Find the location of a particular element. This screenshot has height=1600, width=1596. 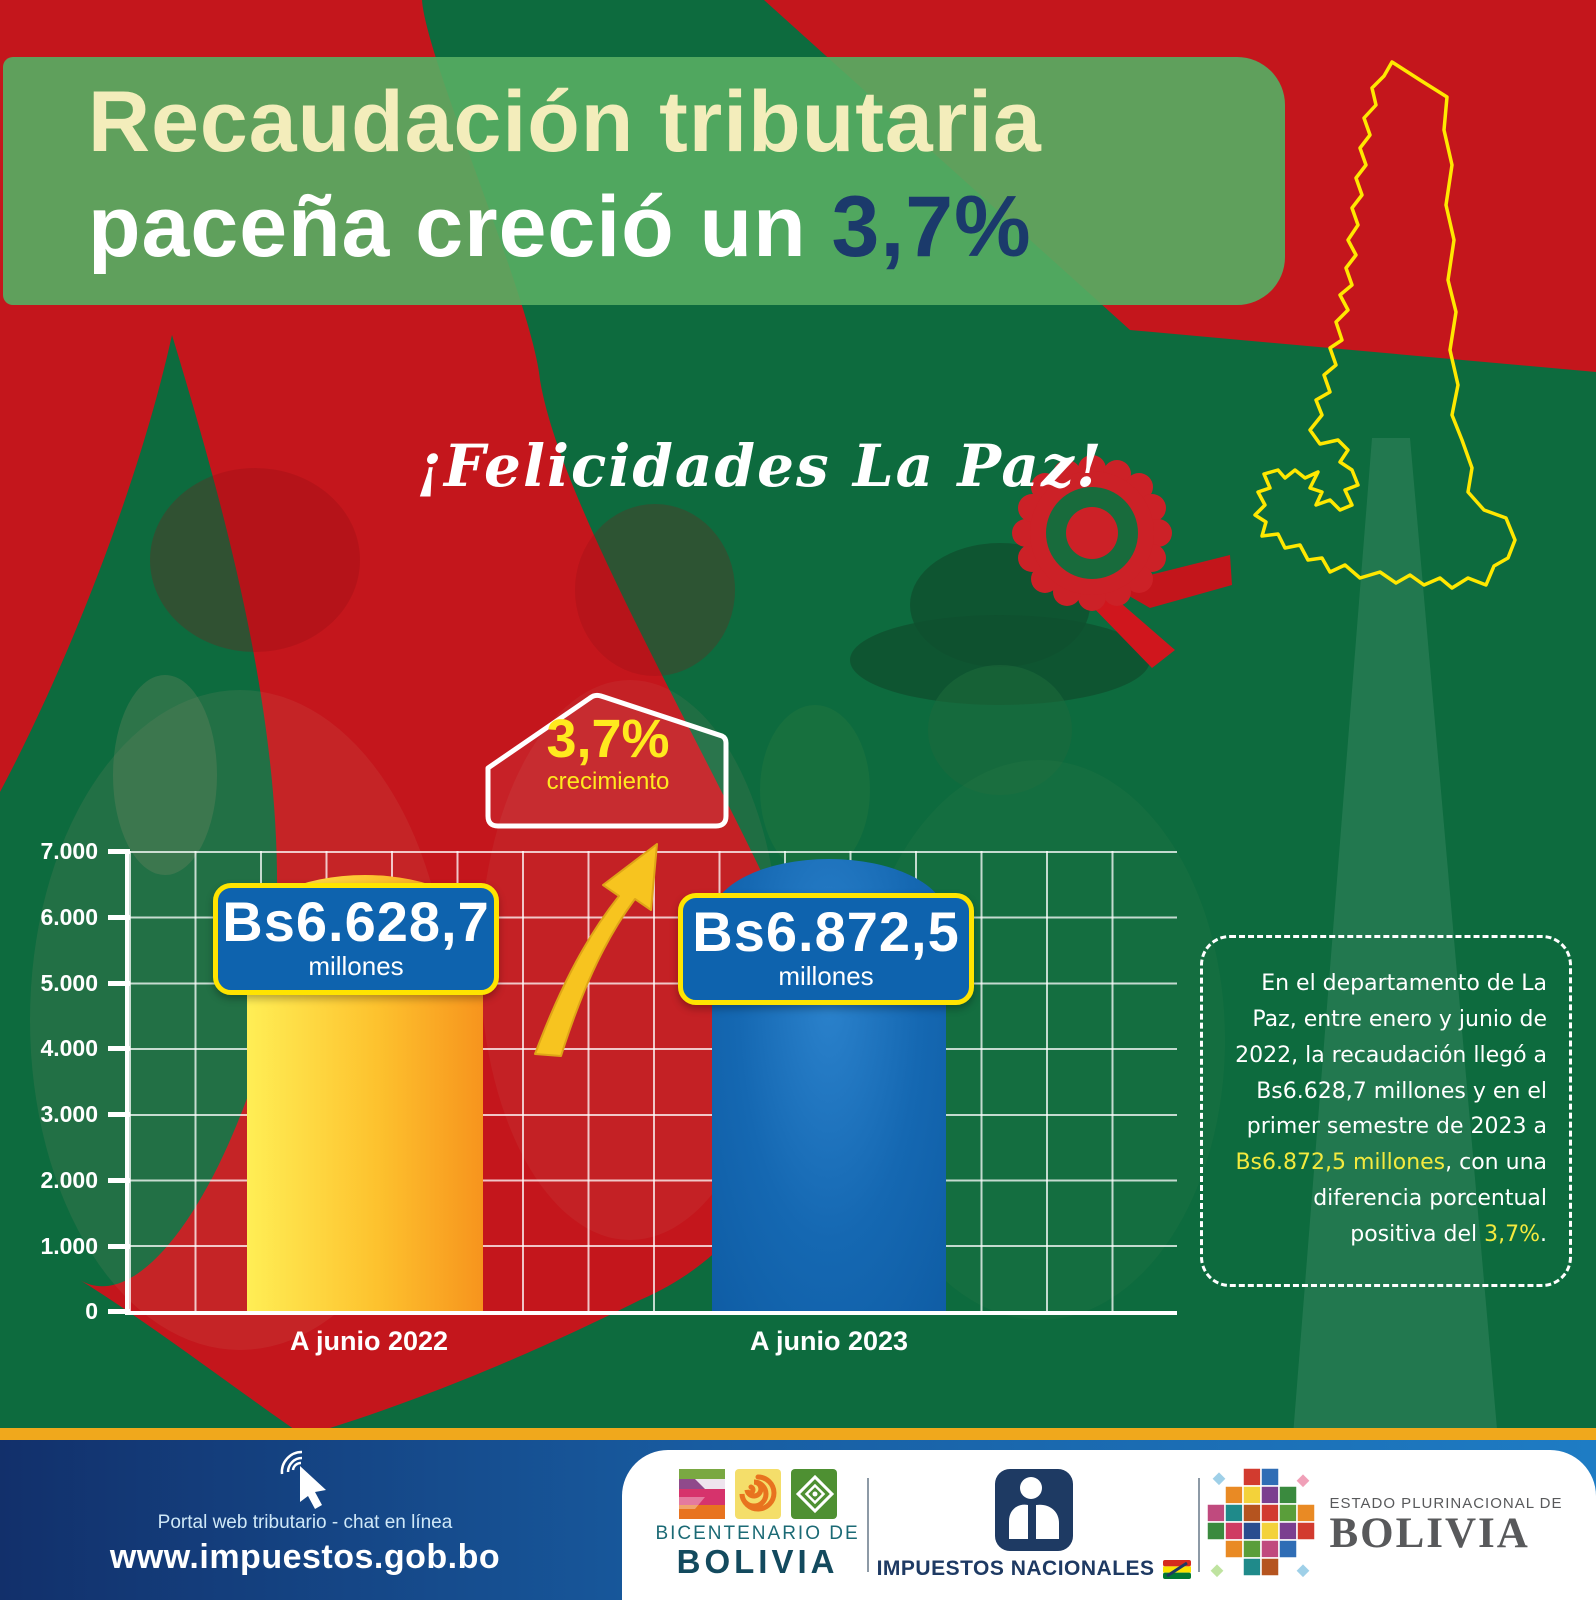

growth-value: 3,7% is located at coordinates (608, 739).